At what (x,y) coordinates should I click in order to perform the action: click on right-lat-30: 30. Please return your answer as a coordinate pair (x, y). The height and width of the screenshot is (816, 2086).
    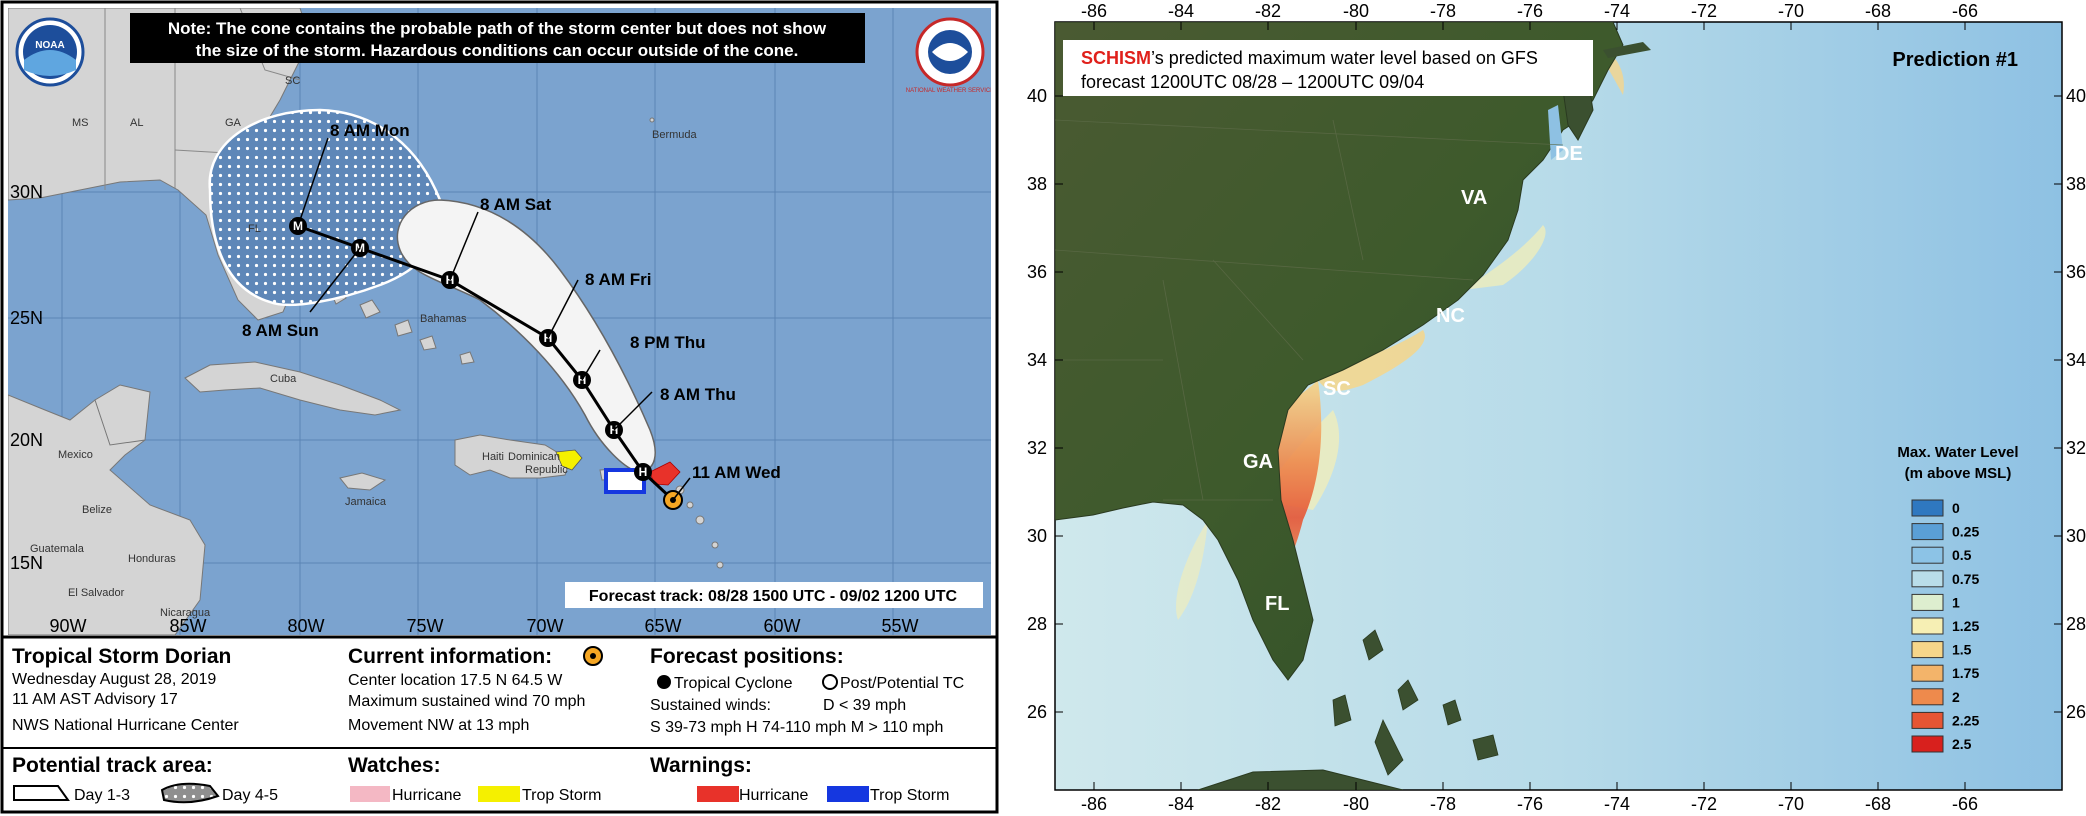
    Looking at the image, I should click on (2076, 536).